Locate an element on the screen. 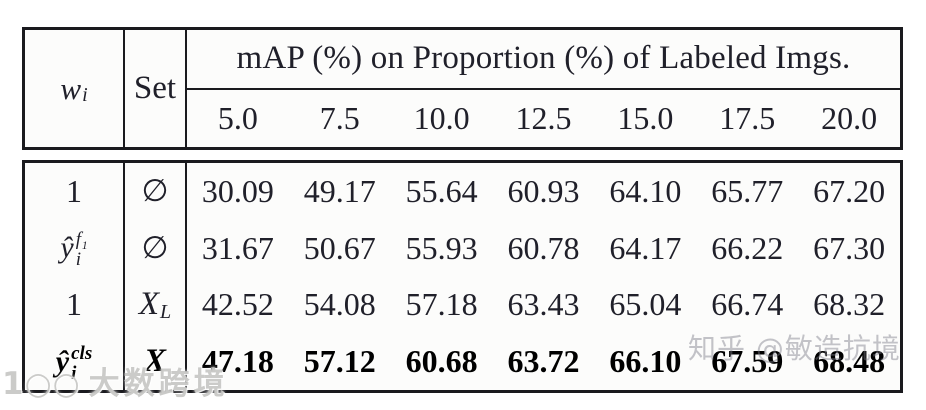 This screenshot has width=926, height=410. weight-symbol: w is located at coordinates (71, 88).